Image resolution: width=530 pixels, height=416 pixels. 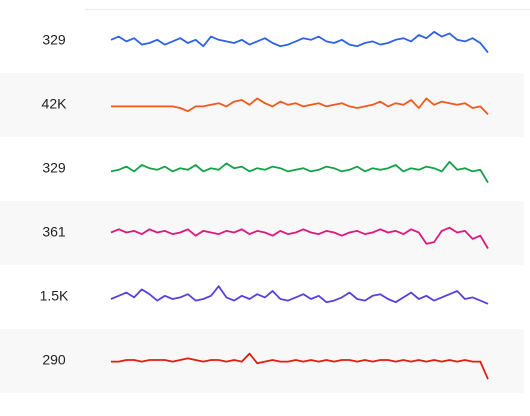 What do you see at coordinates (54, 232) in the screenshot?
I see `row-label: 361` at bounding box center [54, 232].